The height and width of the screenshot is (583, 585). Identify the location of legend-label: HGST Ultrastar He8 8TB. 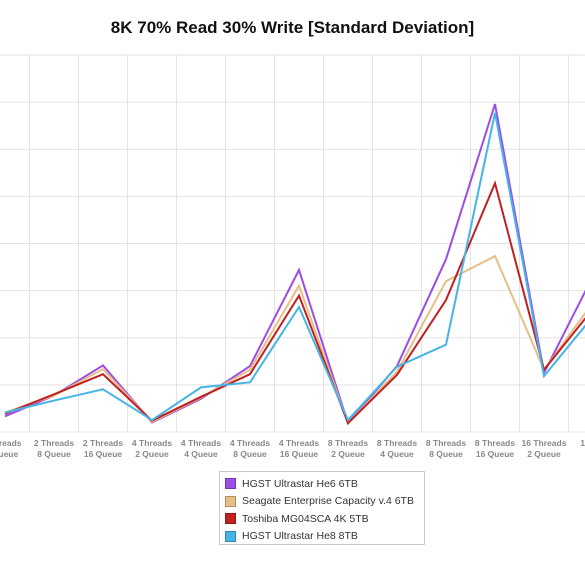
(300, 536).